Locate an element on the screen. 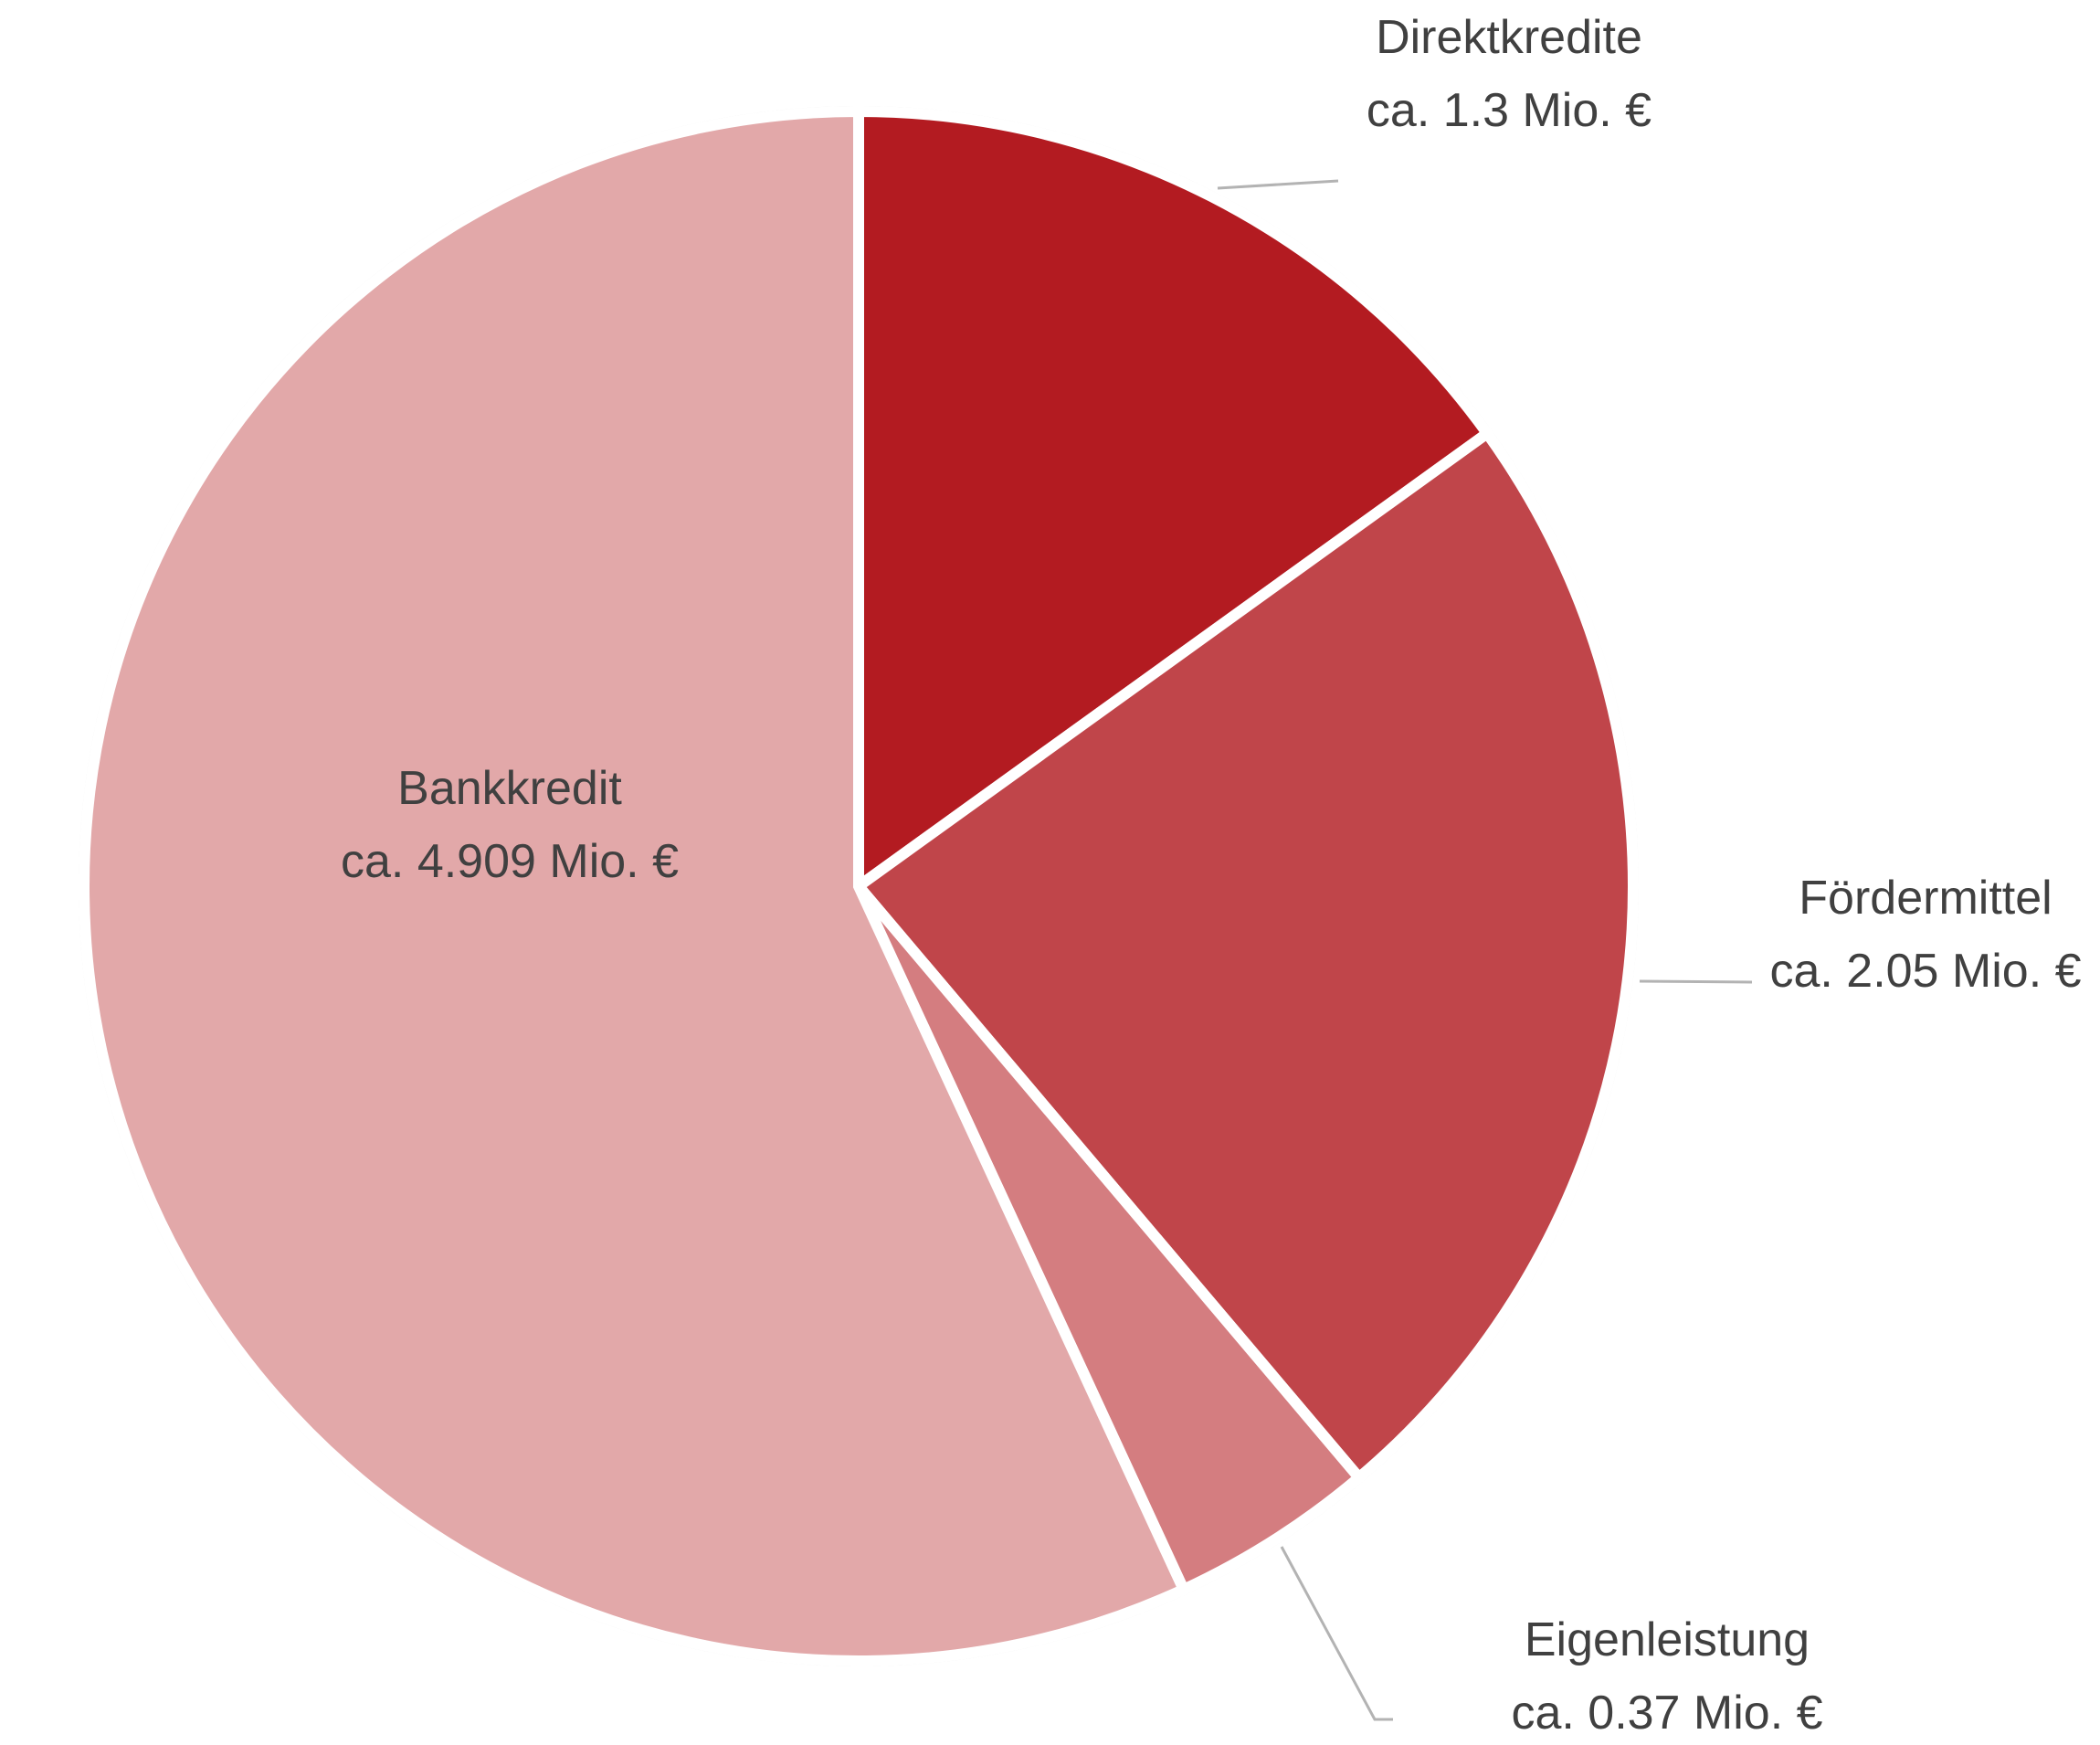 The image size is (2100, 1745). label-foerdermittel-name: Fördermittel is located at coordinates (1926, 898).